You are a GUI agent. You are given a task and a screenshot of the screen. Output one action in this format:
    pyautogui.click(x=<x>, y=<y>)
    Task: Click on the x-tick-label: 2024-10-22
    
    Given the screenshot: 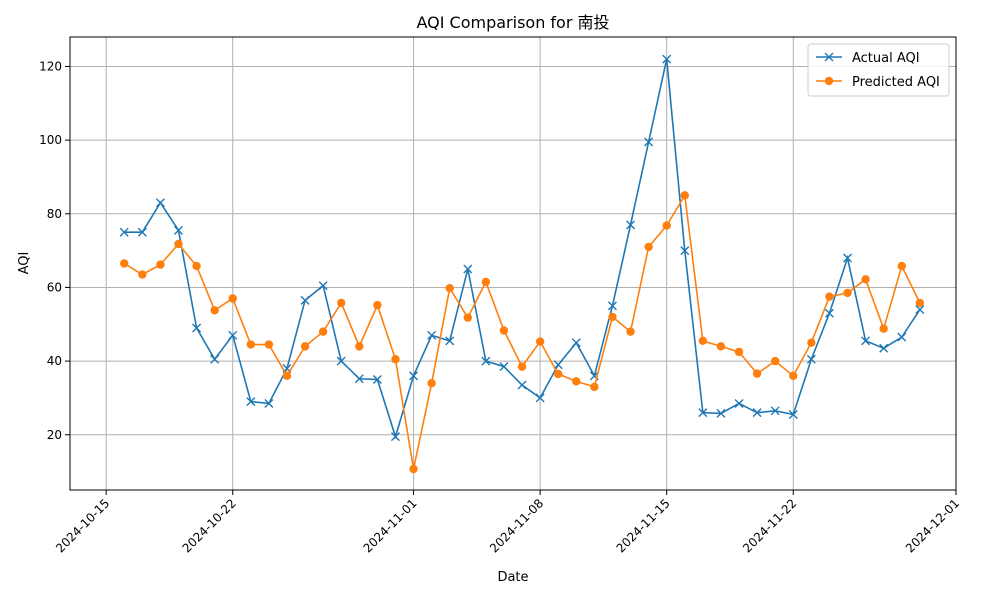 What is the action you would take?
    pyautogui.click(x=209, y=525)
    